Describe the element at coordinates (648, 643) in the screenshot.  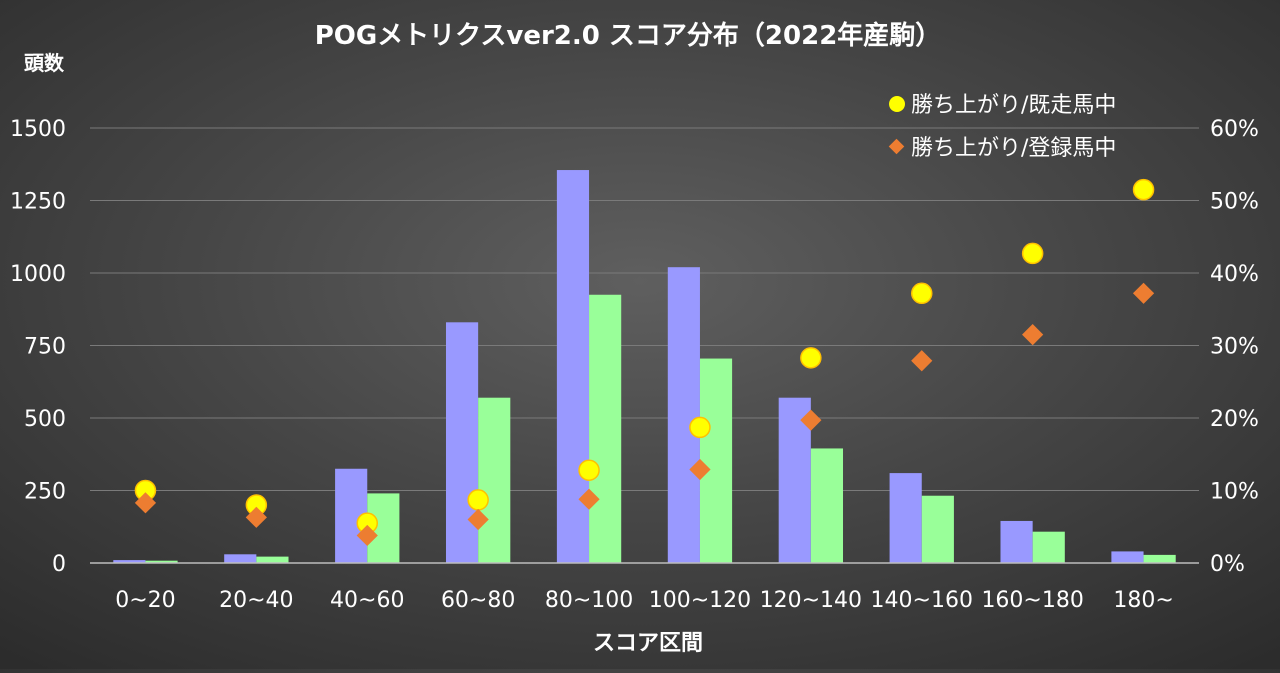
I see `x-axis-label: スコア区間` at that location.